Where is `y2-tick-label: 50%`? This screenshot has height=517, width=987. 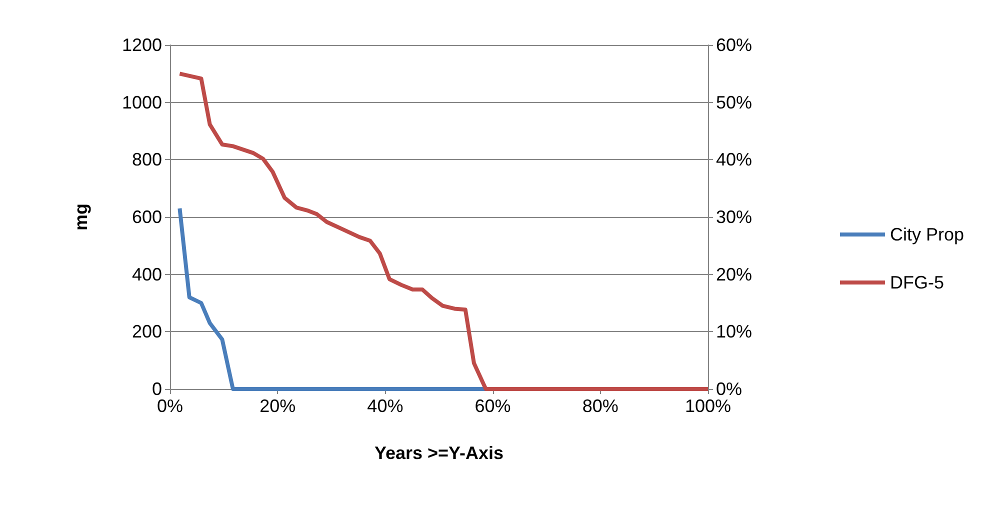 y2-tick-label: 50% is located at coordinates (734, 102).